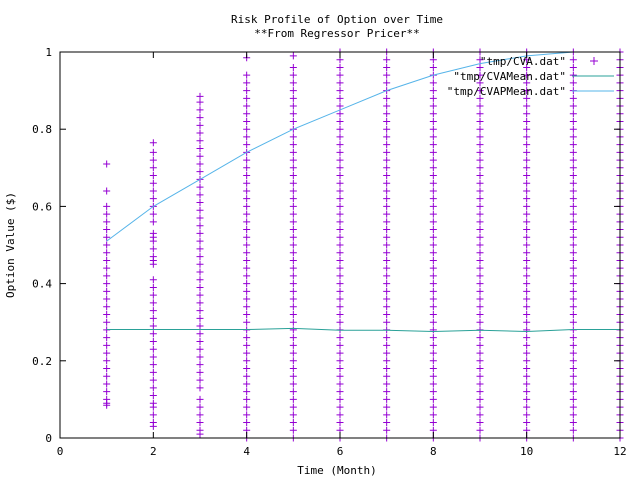 Image resolution: width=640 pixels, height=480 pixels. Describe the element at coordinates (48, 438) in the screenshot. I see `y-tick-label: 0` at that location.